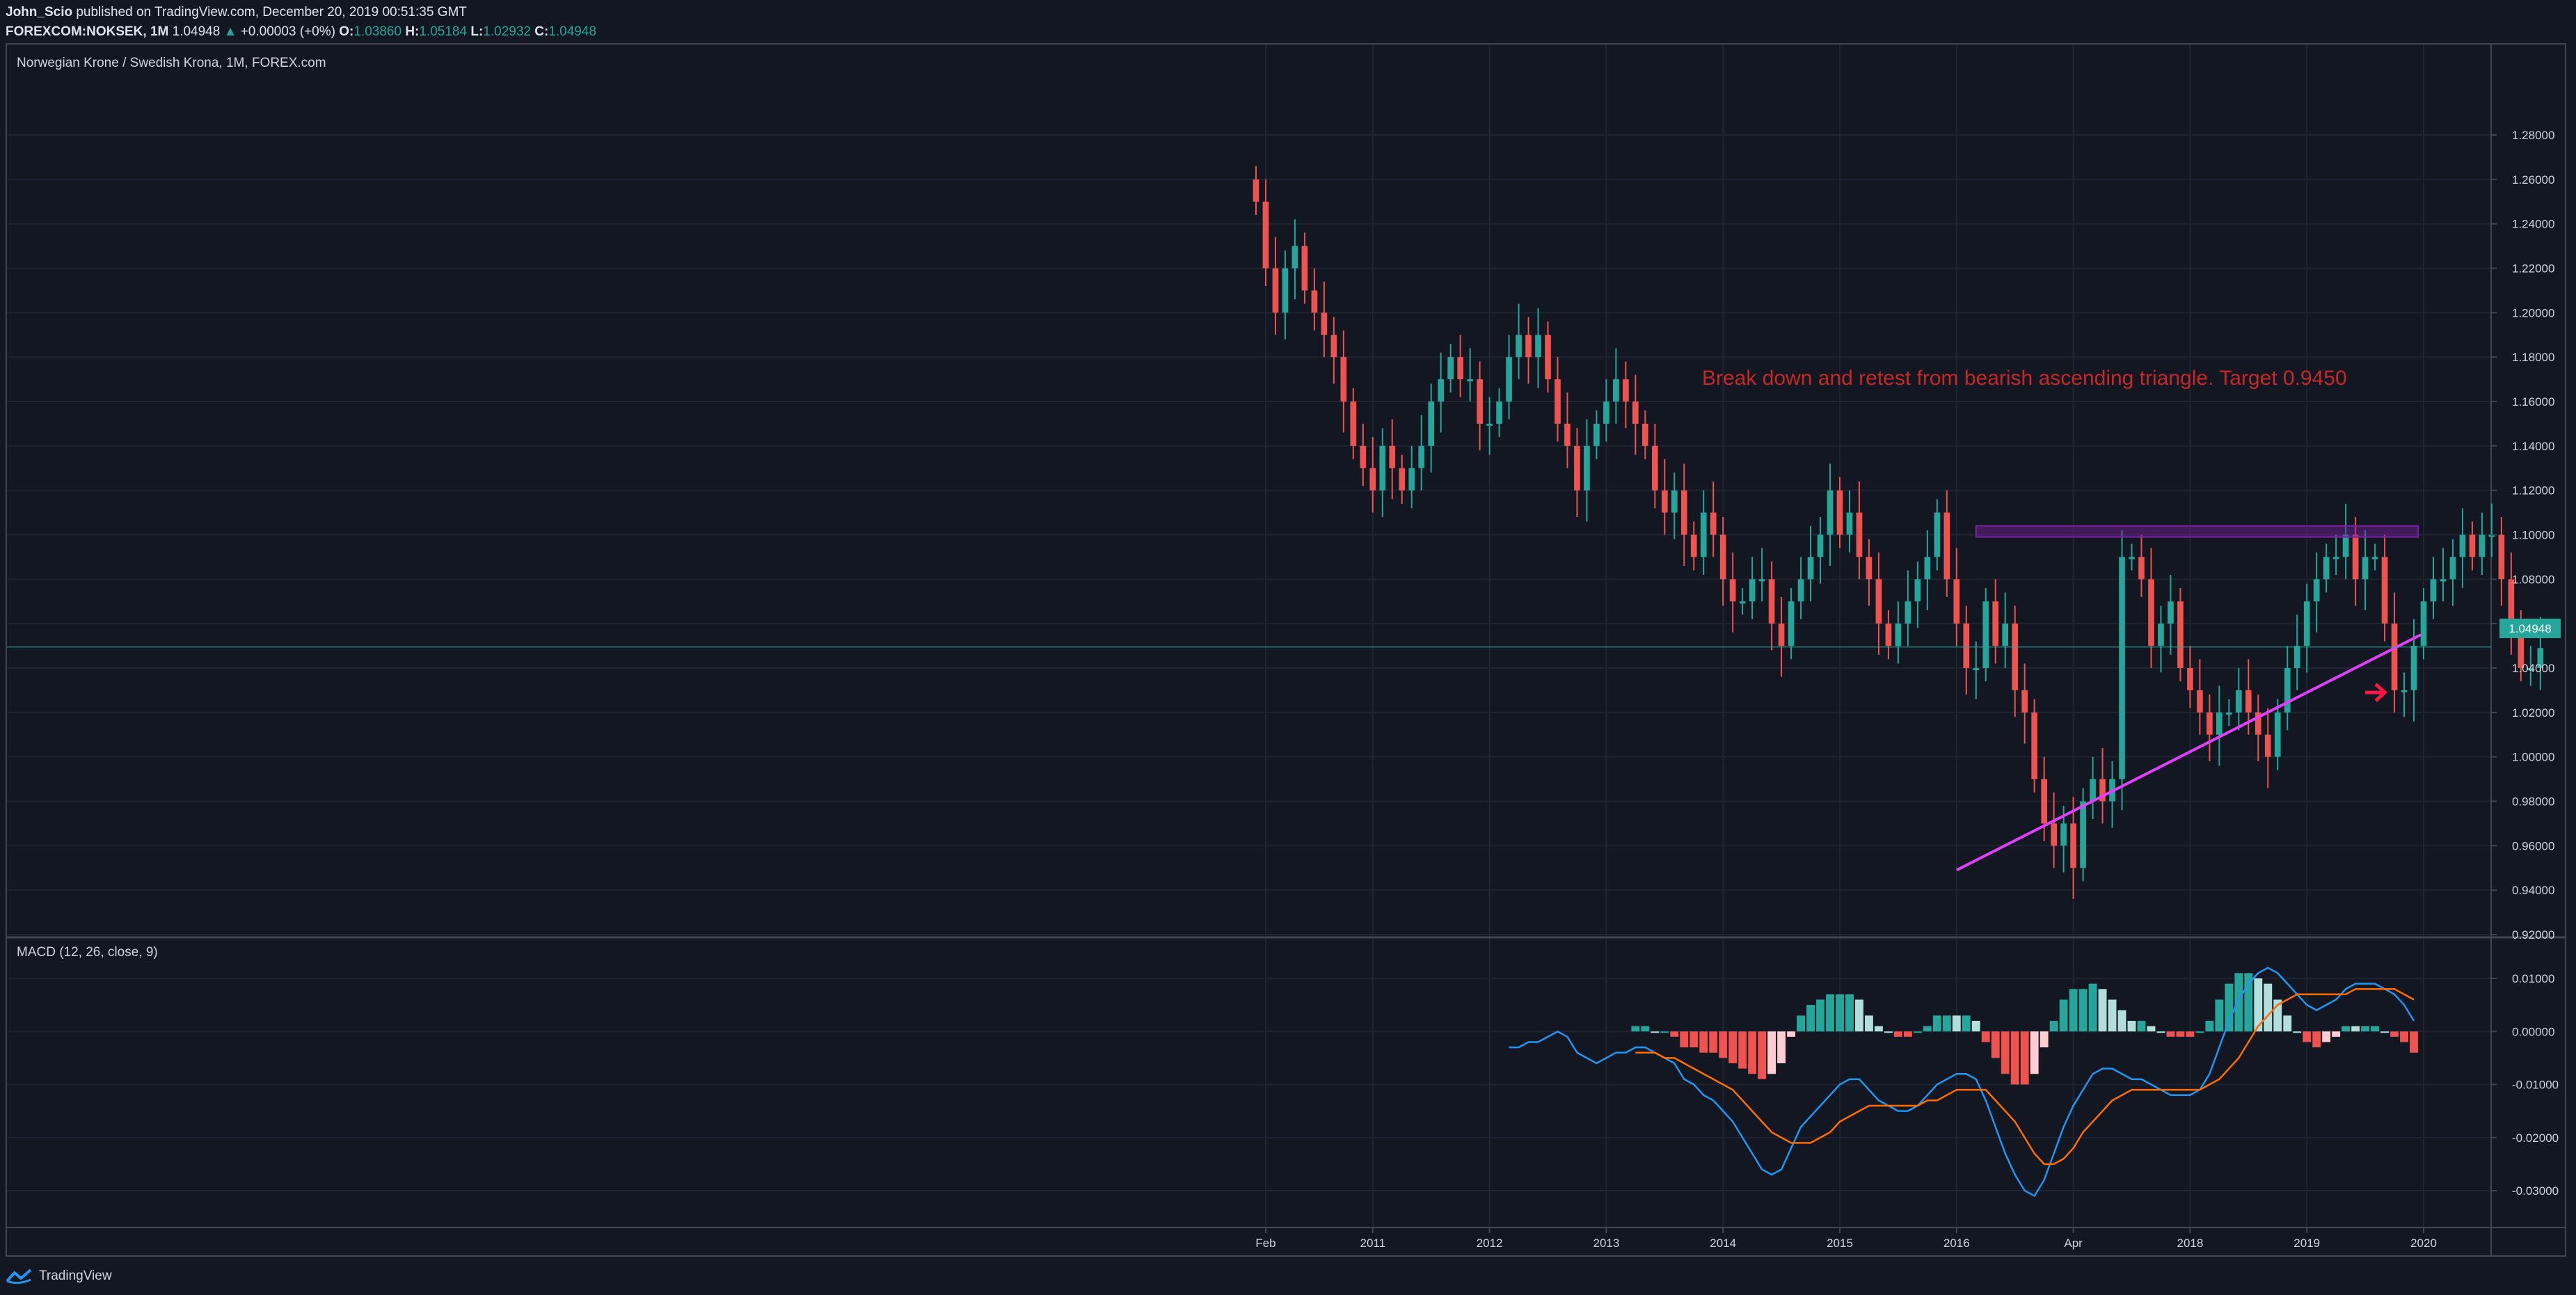  Describe the element at coordinates (87, 953) in the screenshot. I see `macd-legend: MACD (12, 26, close, 9)` at that location.